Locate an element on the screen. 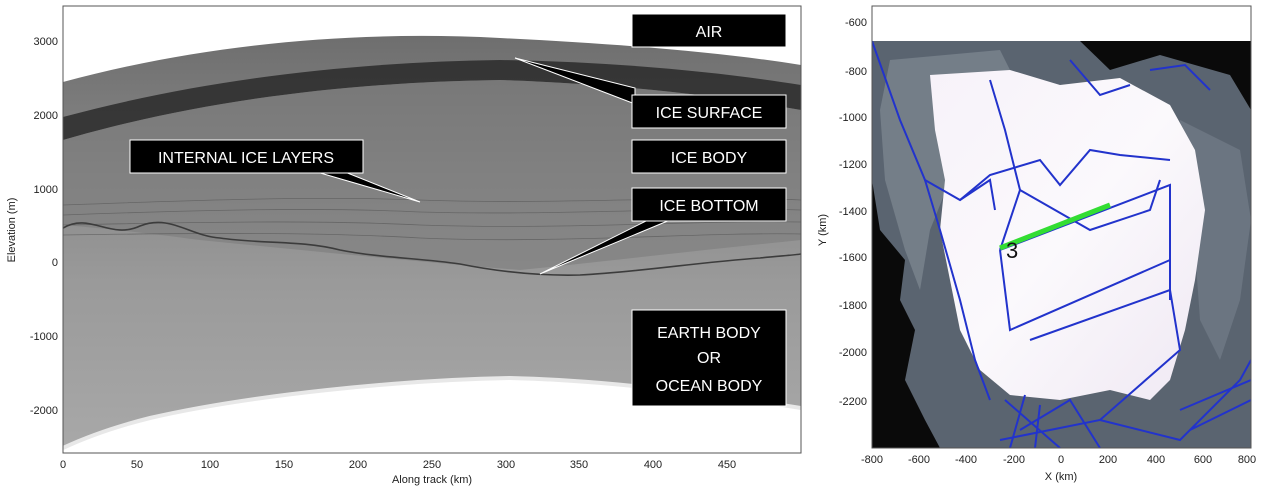 This screenshot has height=489, width=1265. map-x-tick-label: 800 is located at coordinates (1247, 460).